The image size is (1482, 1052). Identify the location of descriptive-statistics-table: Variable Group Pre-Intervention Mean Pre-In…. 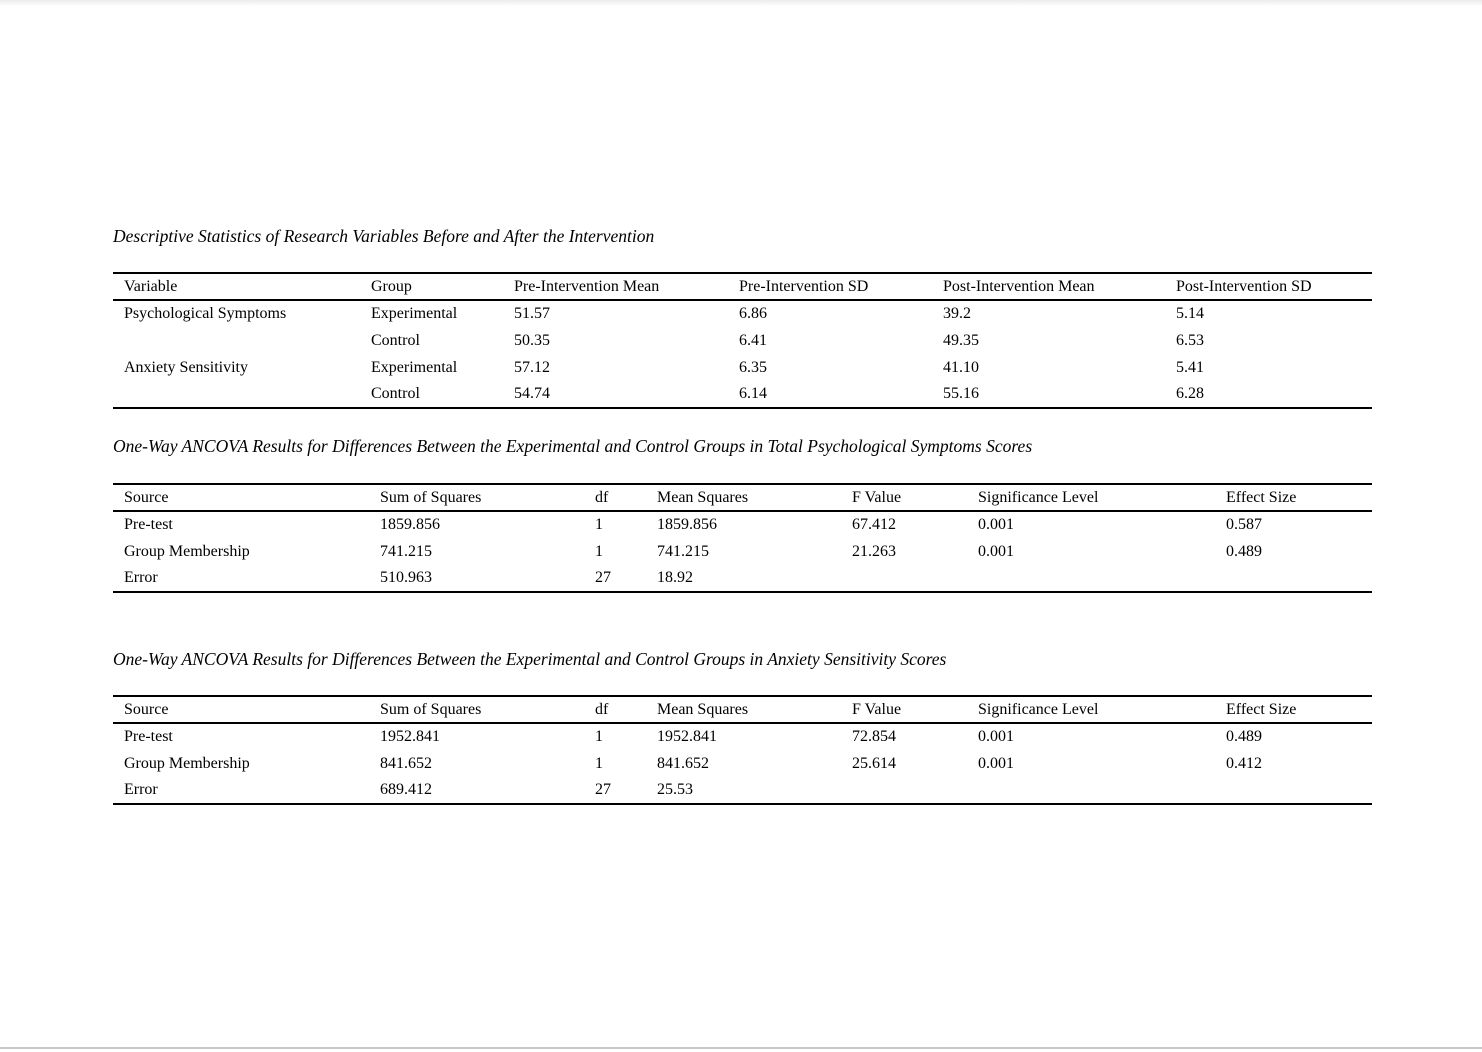
(742, 340).